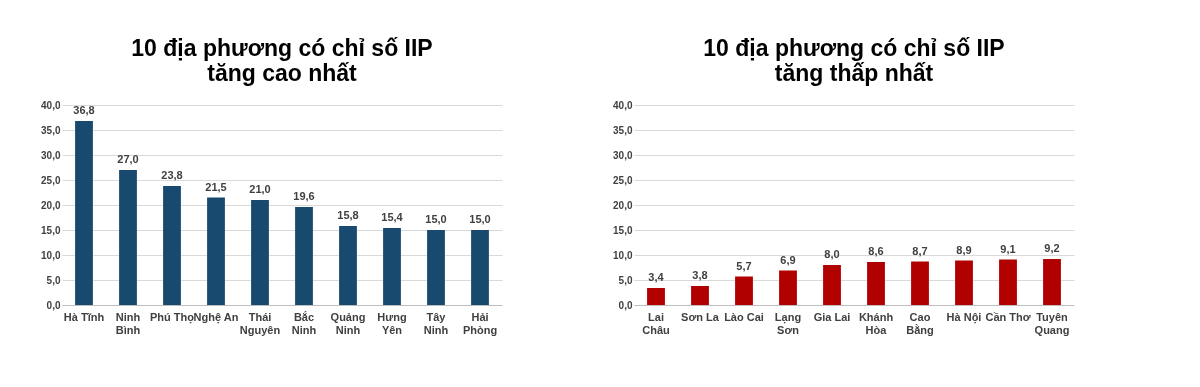 Image resolution: width=1200 pixels, height=387 pixels. I want to click on x-tick-label: Hải Phòng, so click(480, 323).